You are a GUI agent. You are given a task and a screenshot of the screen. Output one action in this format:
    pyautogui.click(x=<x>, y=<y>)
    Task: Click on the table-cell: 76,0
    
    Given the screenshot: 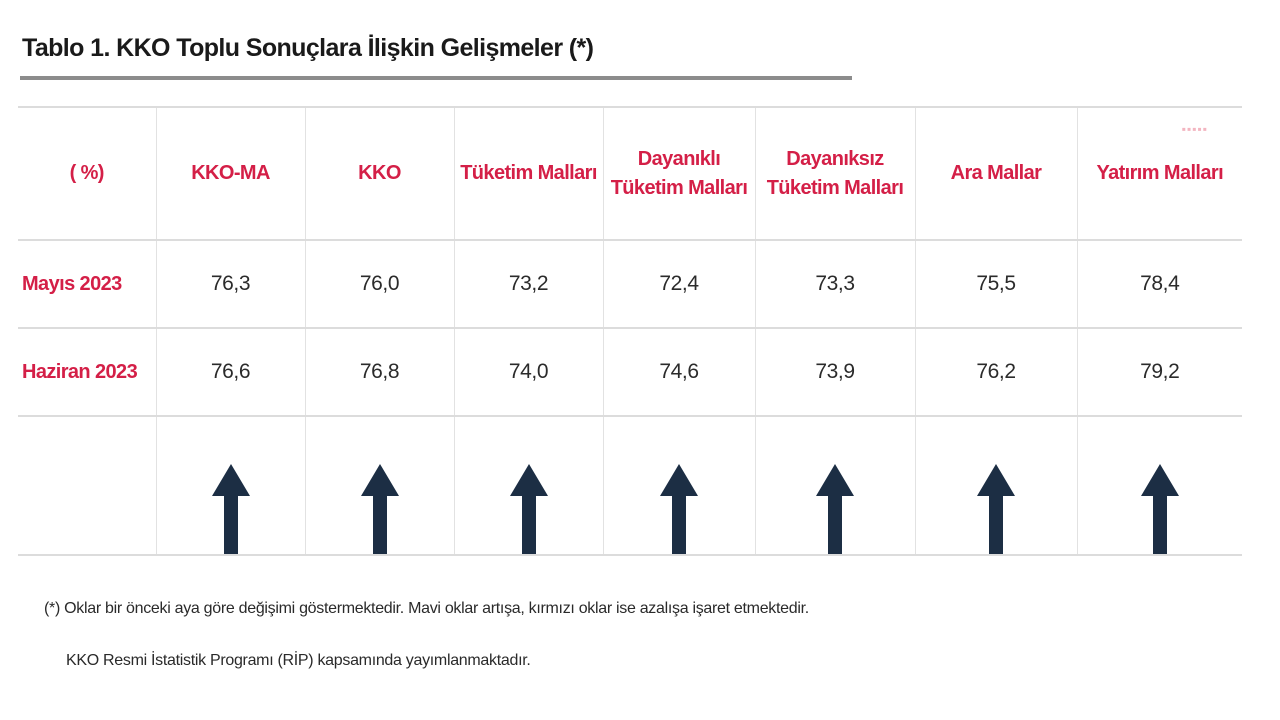 What is the action you would take?
    pyautogui.click(x=379, y=284)
    